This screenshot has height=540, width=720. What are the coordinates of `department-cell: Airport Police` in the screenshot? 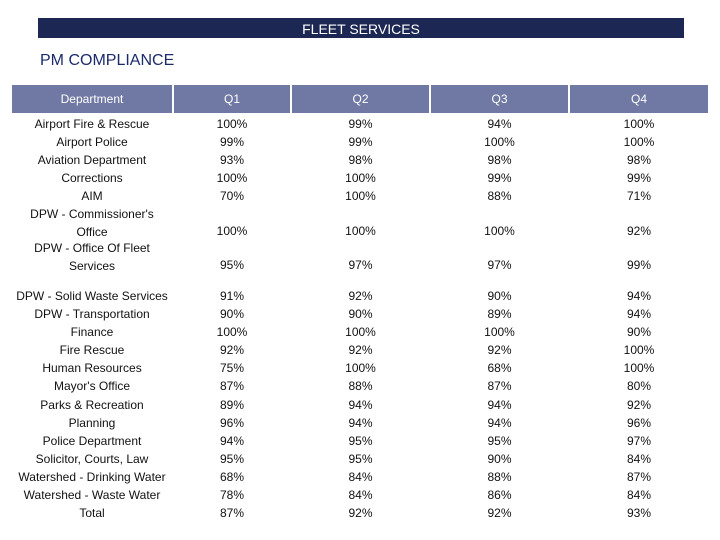 It's located at (92, 142).